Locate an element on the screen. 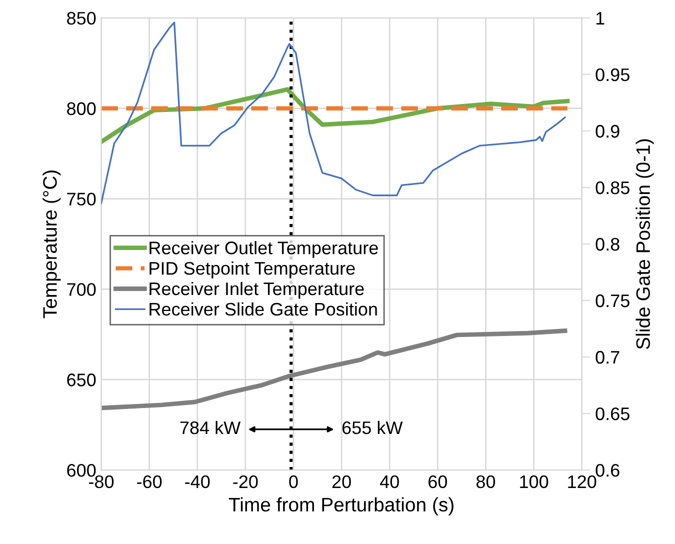 Image resolution: width=675 pixels, height=544 pixels. y-tick-label: 650 is located at coordinates (81, 380).